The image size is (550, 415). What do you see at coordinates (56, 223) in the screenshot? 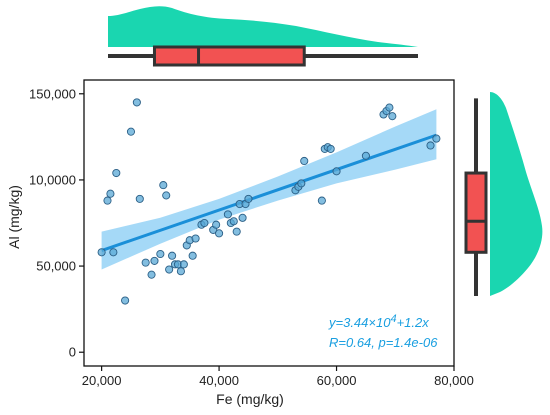
I see `y-axis-ticks: 0 50,000 10,0000 150,000` at bounding box center [56, 223].